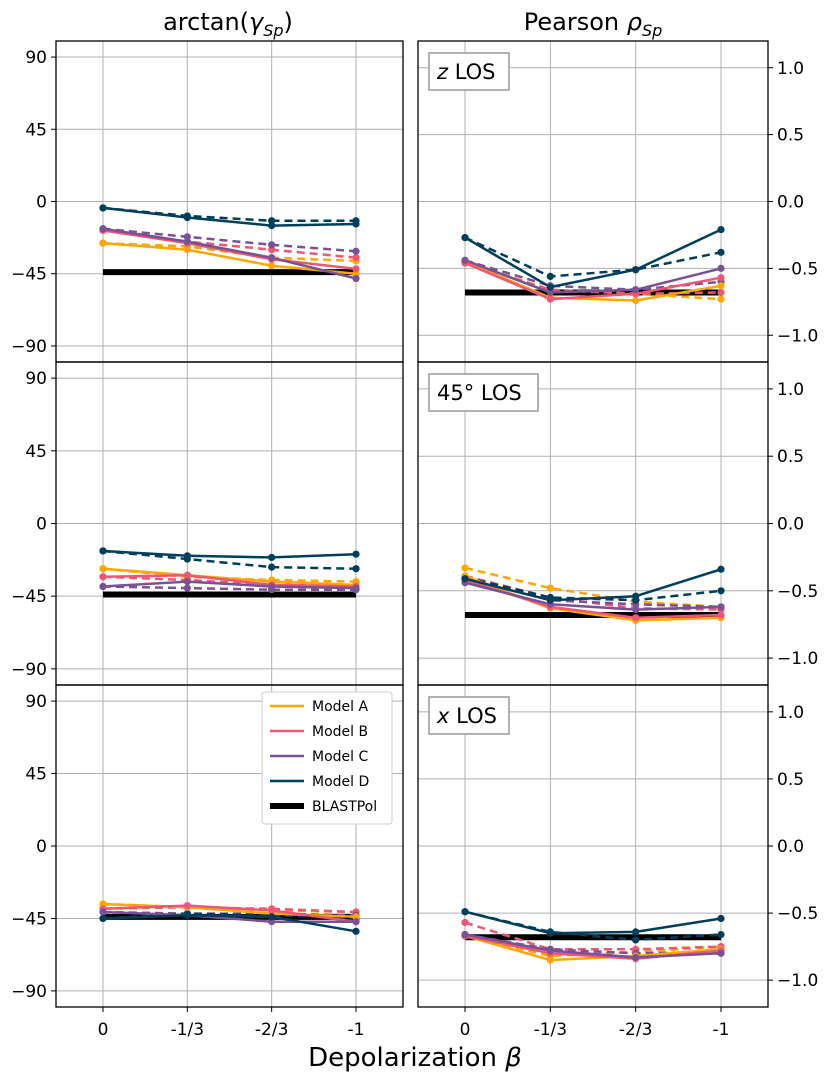 The image size is (831, 1075). I want to click on legend-label: BLASTPol, so click(344, 807).